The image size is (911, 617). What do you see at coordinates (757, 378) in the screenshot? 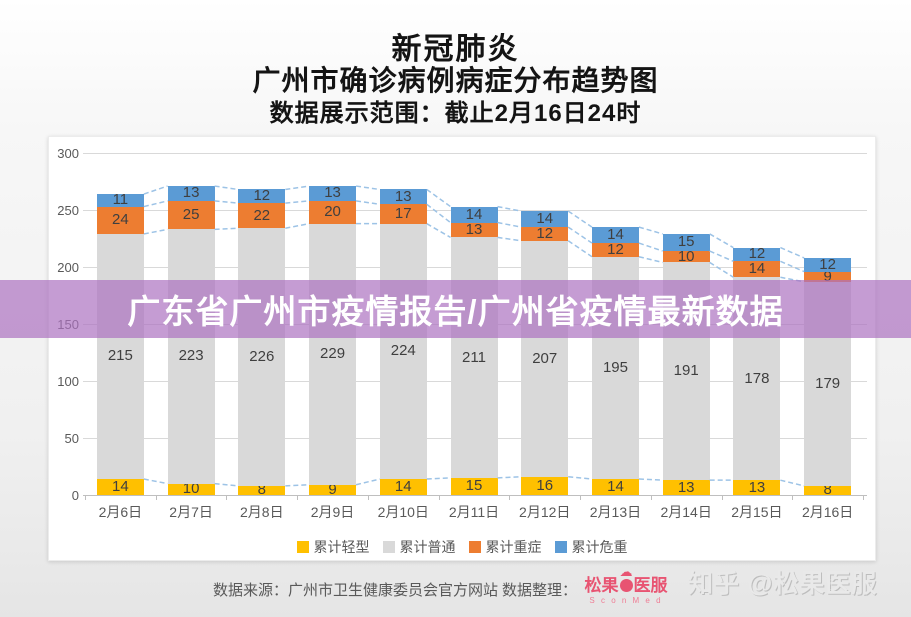
I see `segment-value-label: 178` at bounding box center [757, 378].